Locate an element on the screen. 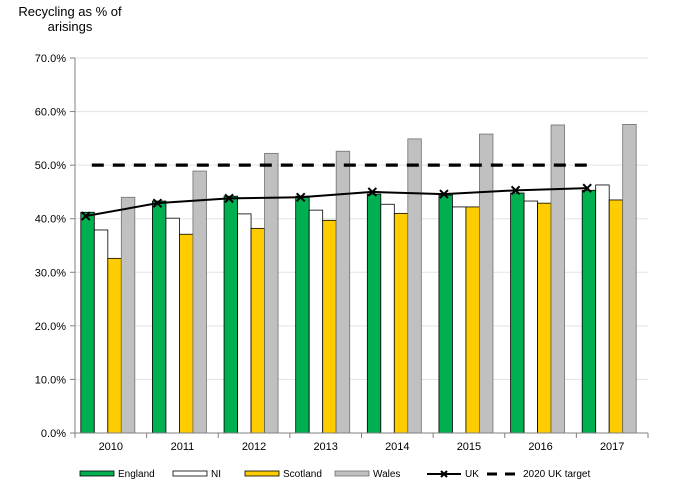  bar-ni-2011 is located at coordinates (172, 325).